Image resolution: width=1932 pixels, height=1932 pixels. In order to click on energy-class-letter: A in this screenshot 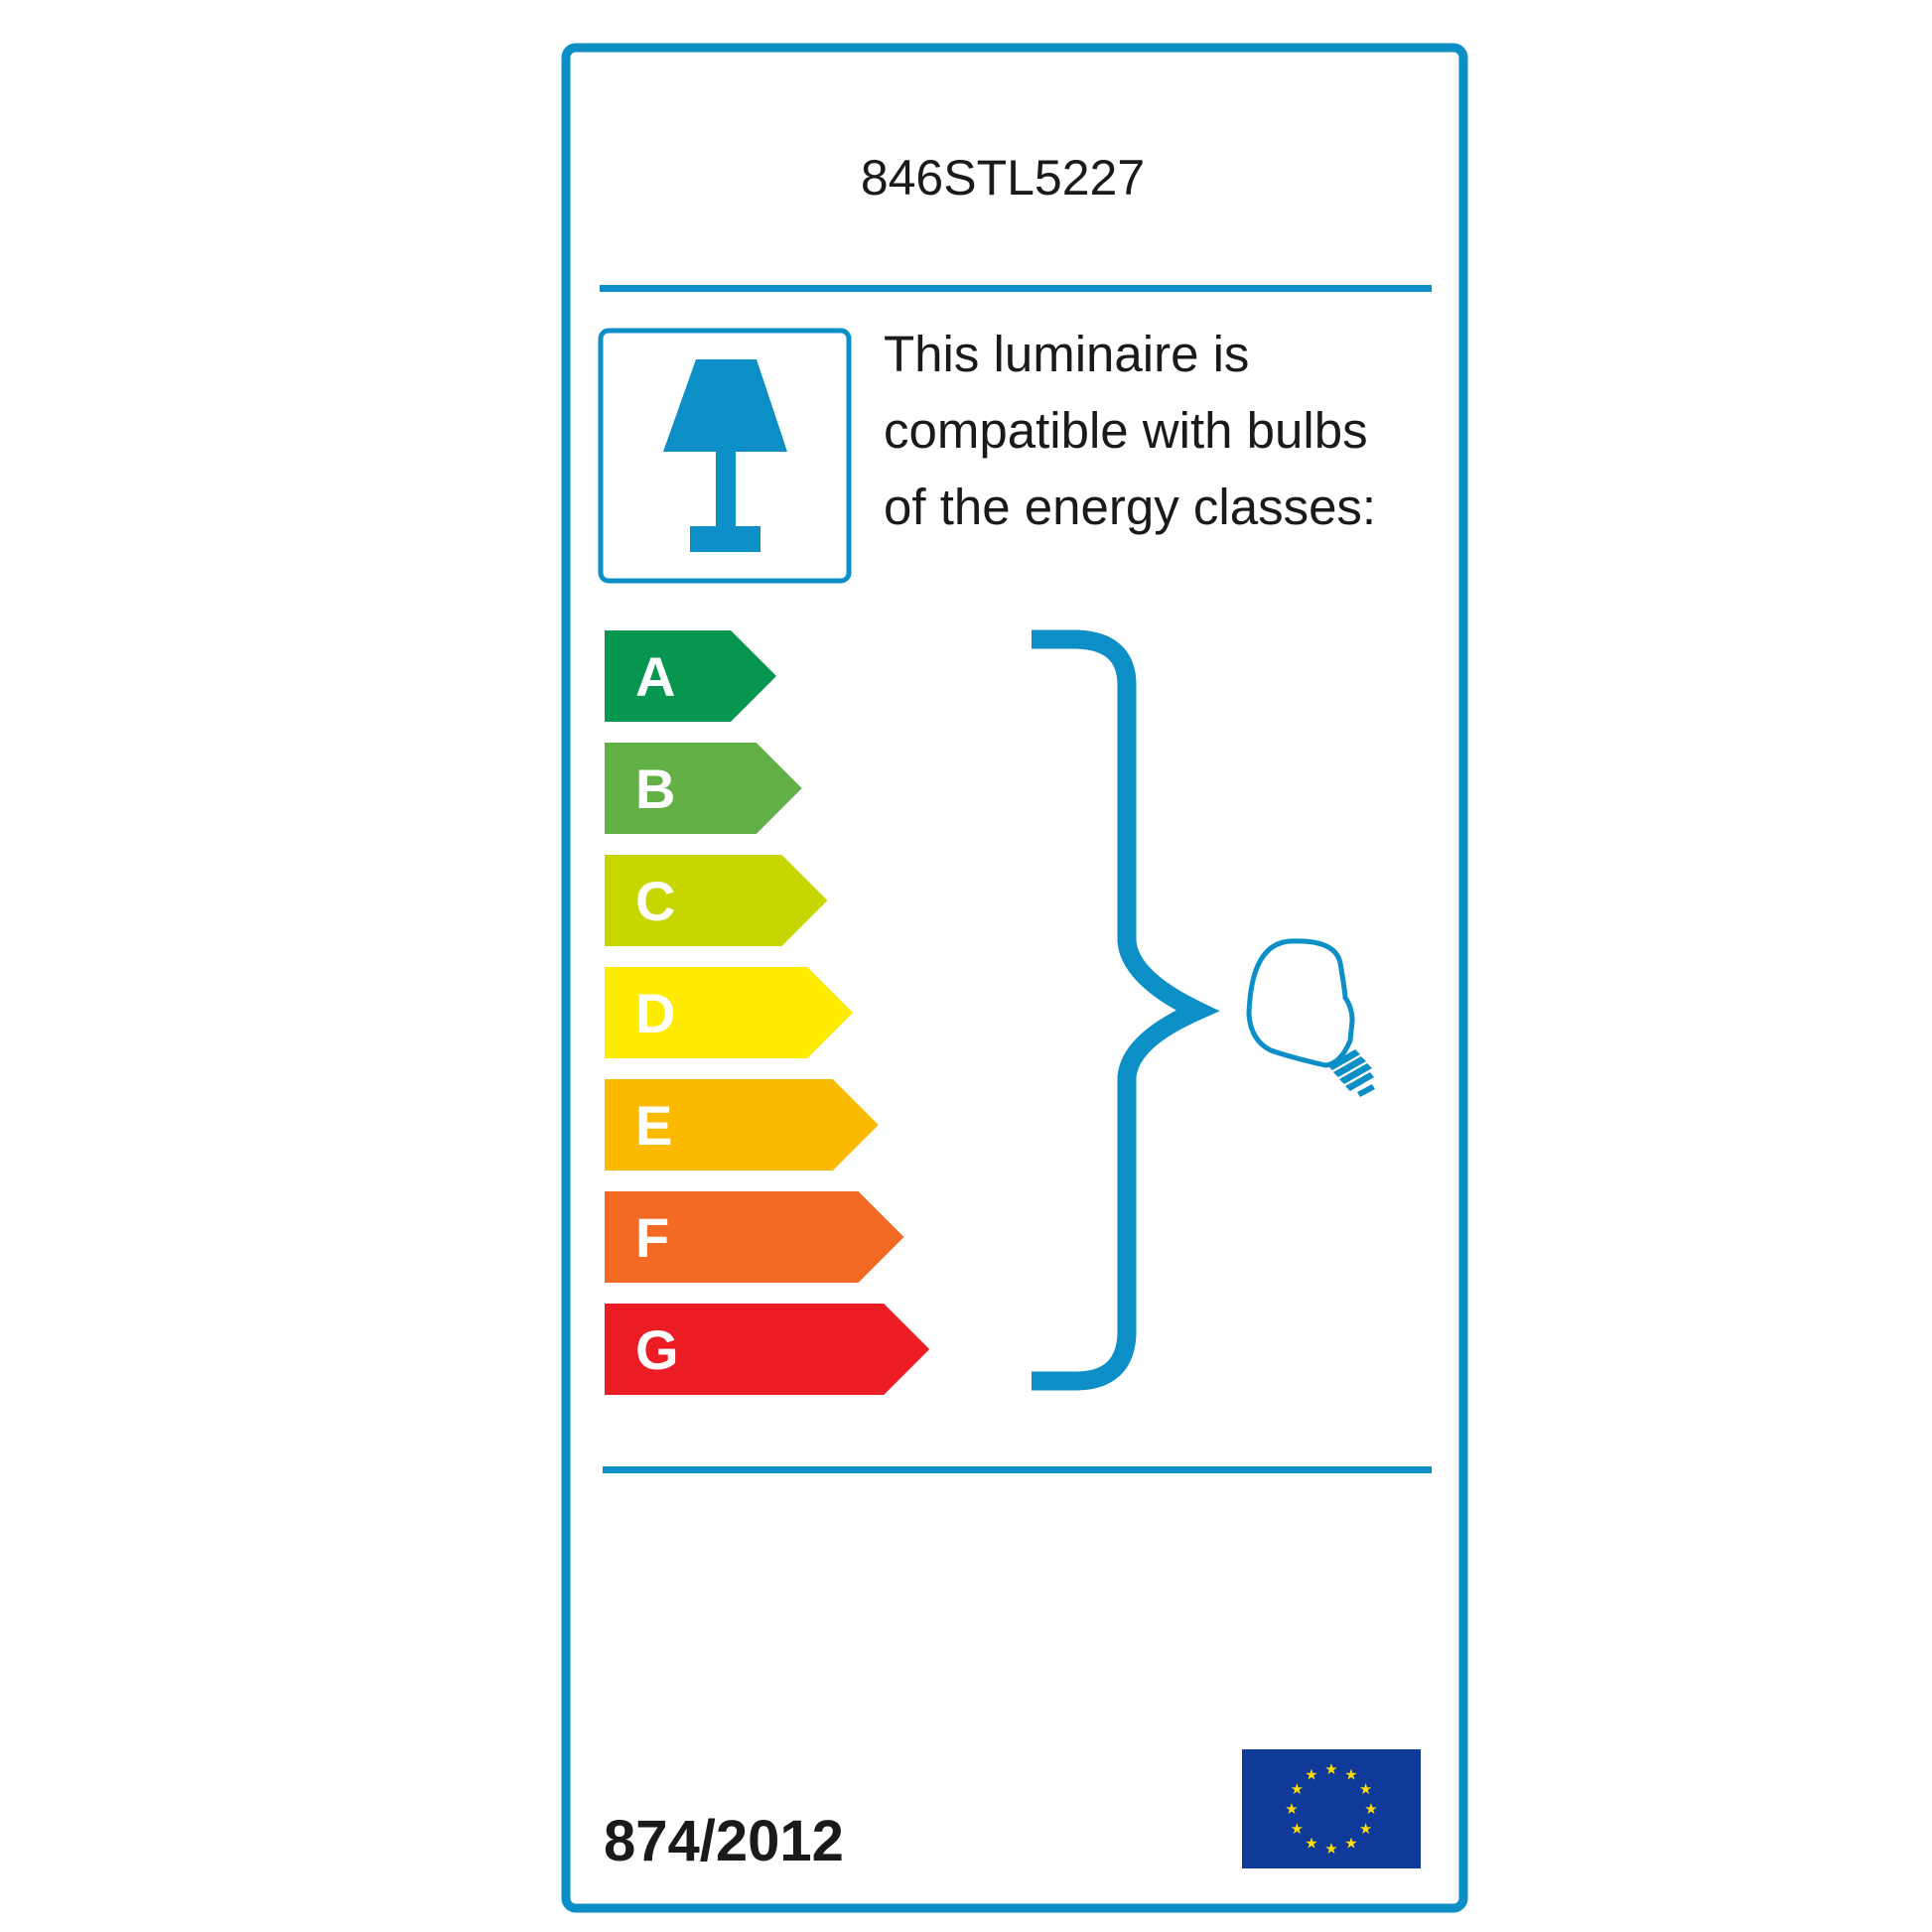, I will do `click(655, 676)`.